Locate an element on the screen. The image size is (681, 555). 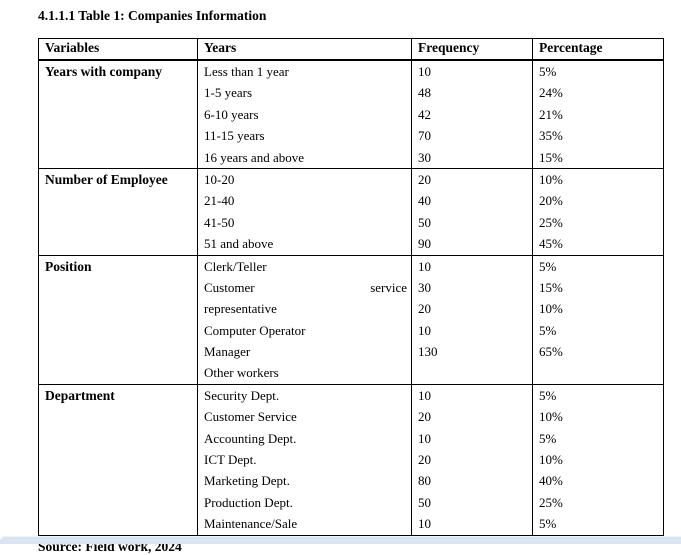
years-value: Manager is located at coordinates (227, 352).